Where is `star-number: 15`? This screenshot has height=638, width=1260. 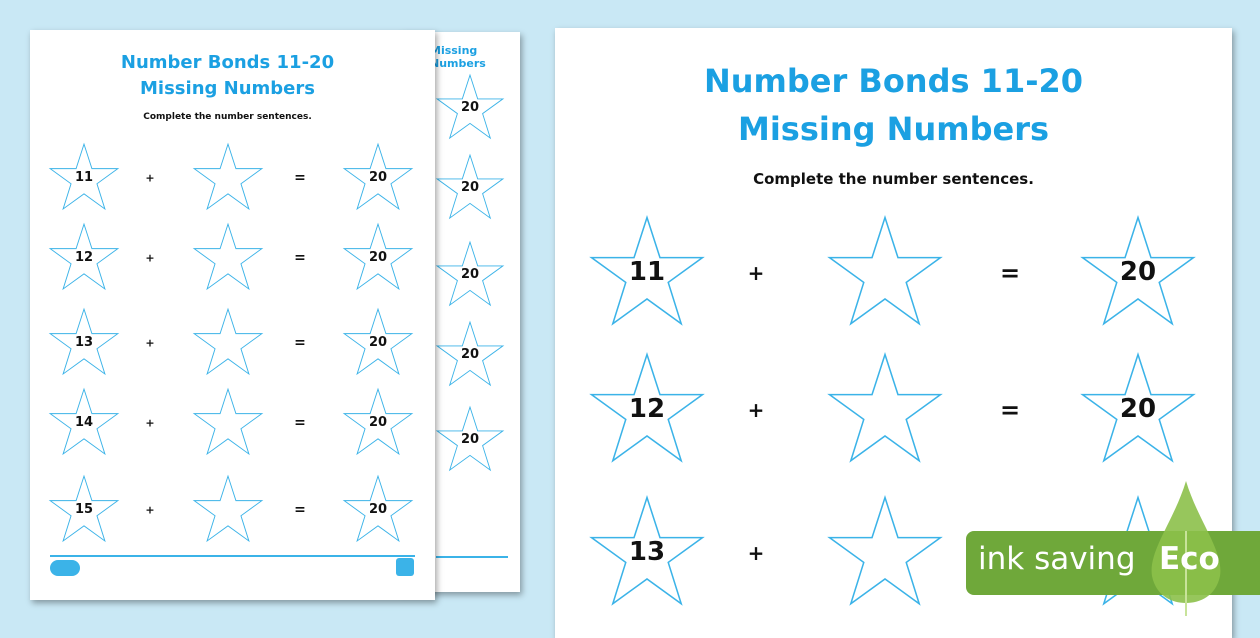
star-number: 15 is located at coordinates (84, 509).